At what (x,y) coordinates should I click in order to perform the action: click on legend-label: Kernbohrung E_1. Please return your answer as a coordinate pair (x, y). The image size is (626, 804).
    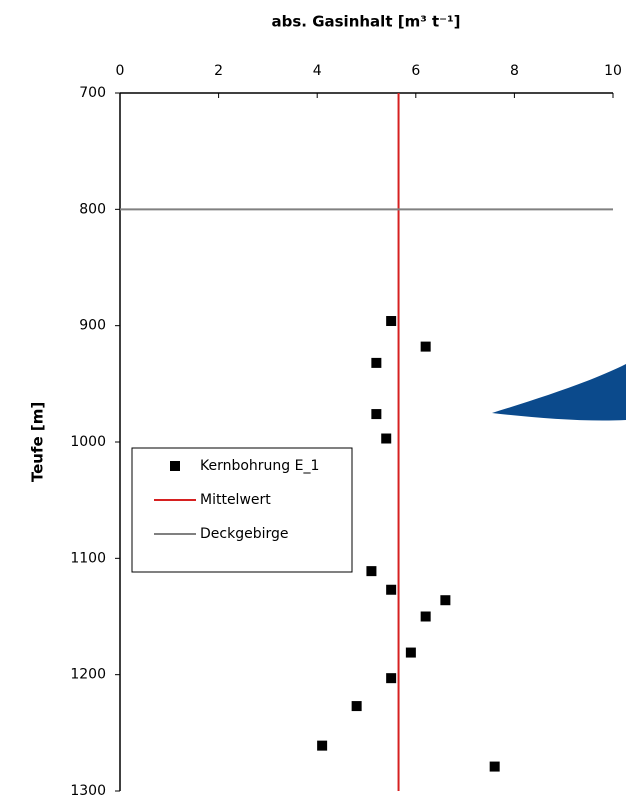
    Looking at the image, I should click on (259, 466).